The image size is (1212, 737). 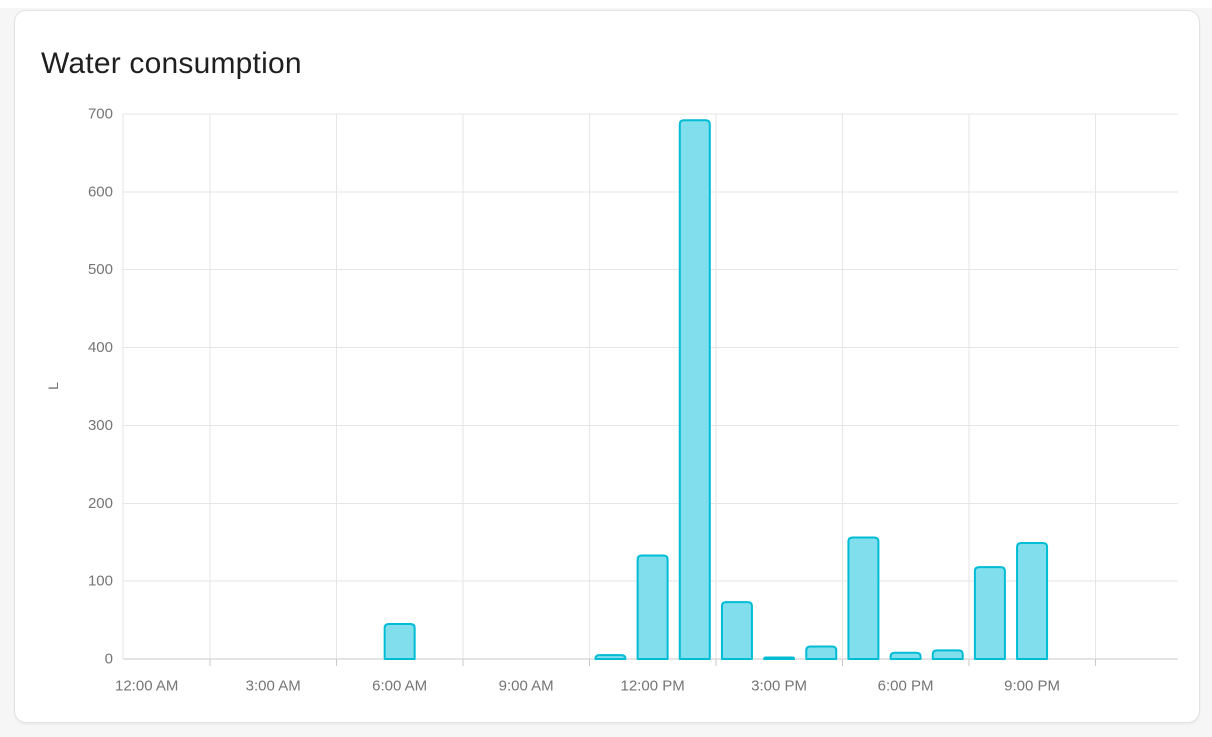 I want to click on x-tick-label: 12:00 AM, so click(x=146, y=686).